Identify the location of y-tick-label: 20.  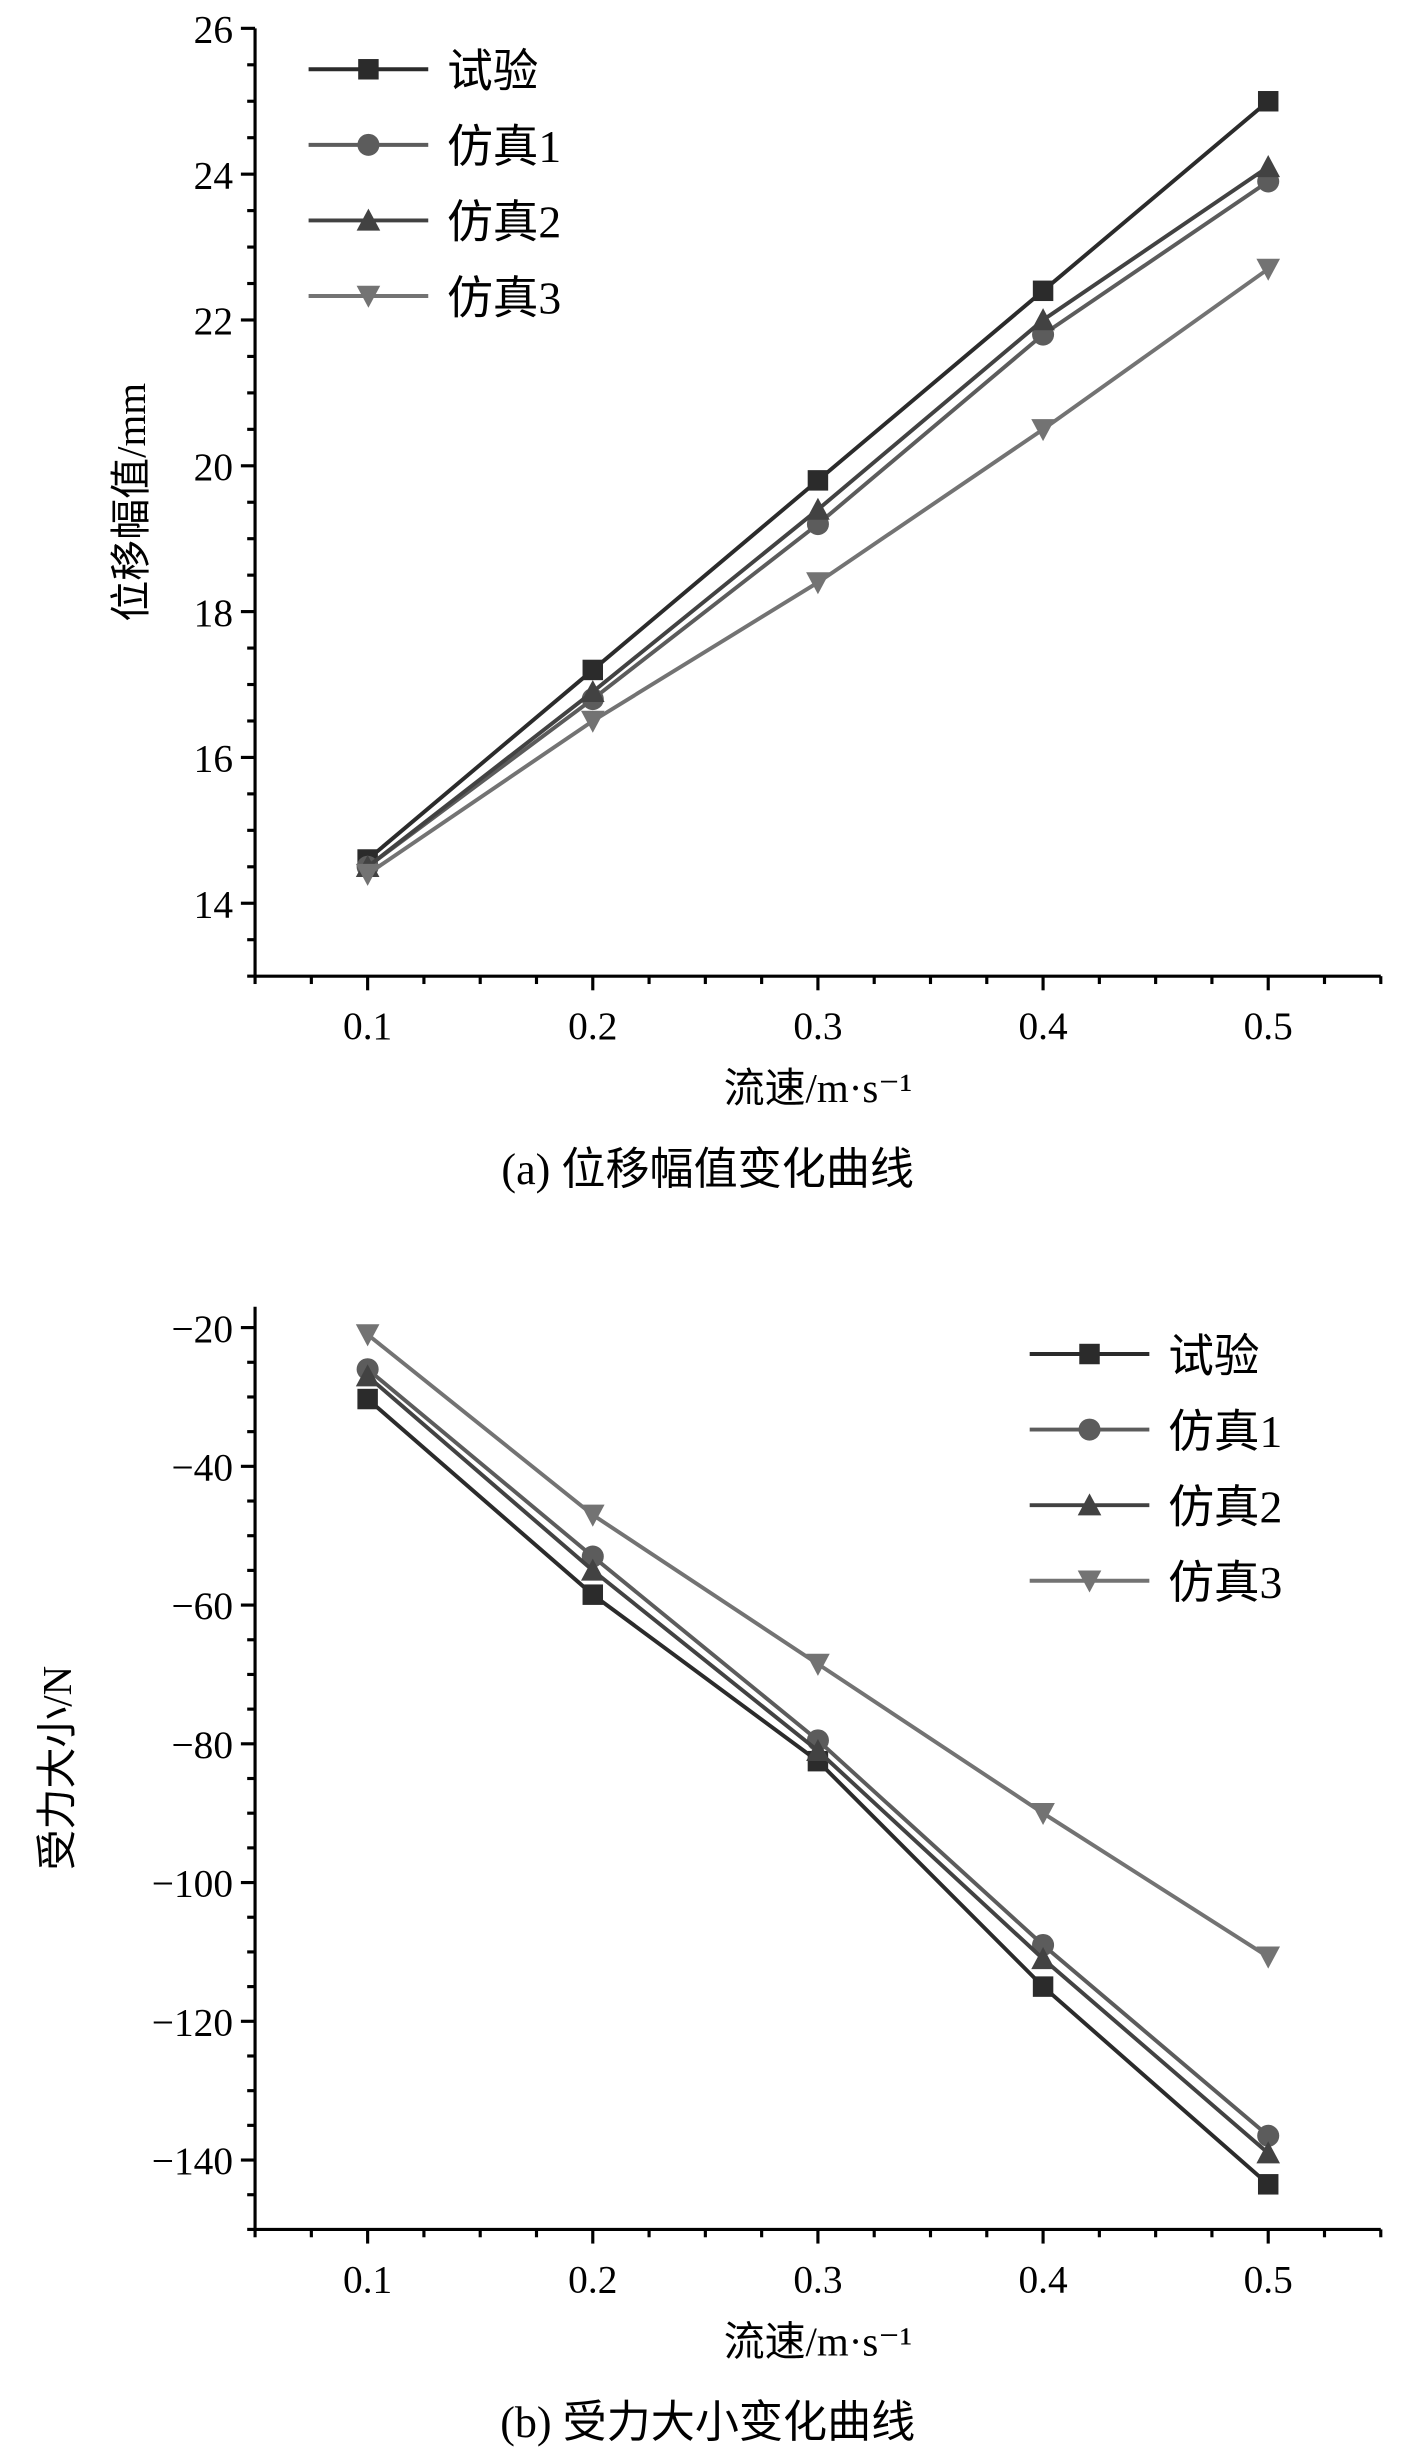
(213, 467).